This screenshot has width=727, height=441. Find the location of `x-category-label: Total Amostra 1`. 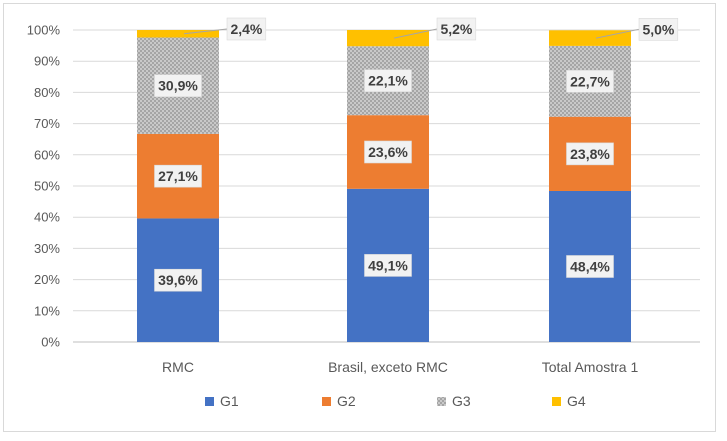

x-category-label: Total Amostra 1 is located at coordinates (590, 367).